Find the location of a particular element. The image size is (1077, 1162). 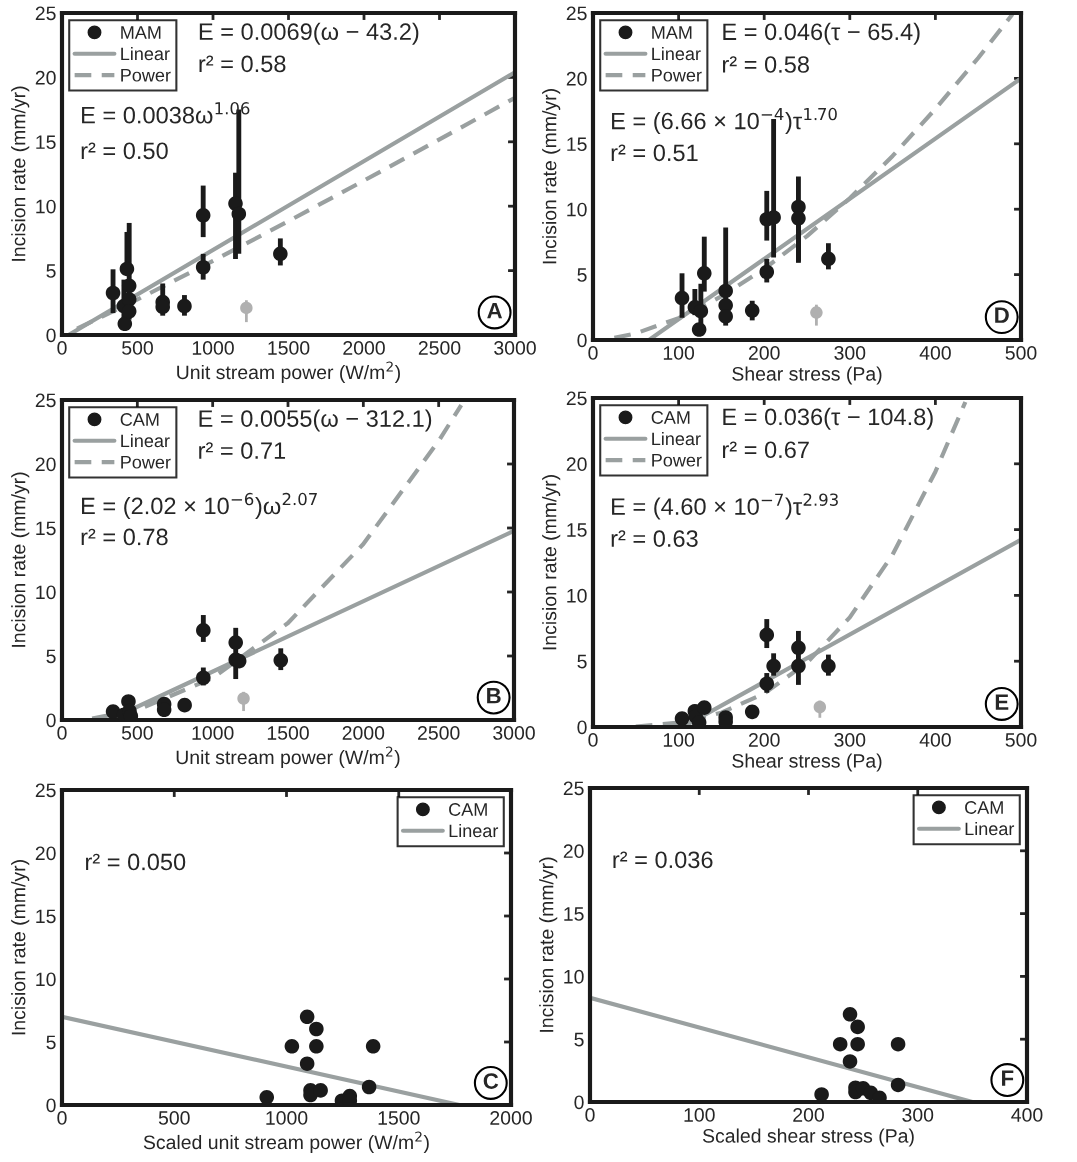

annotation: E = 0.0055(ω − 312.1) is located at coordinates (315, 420).